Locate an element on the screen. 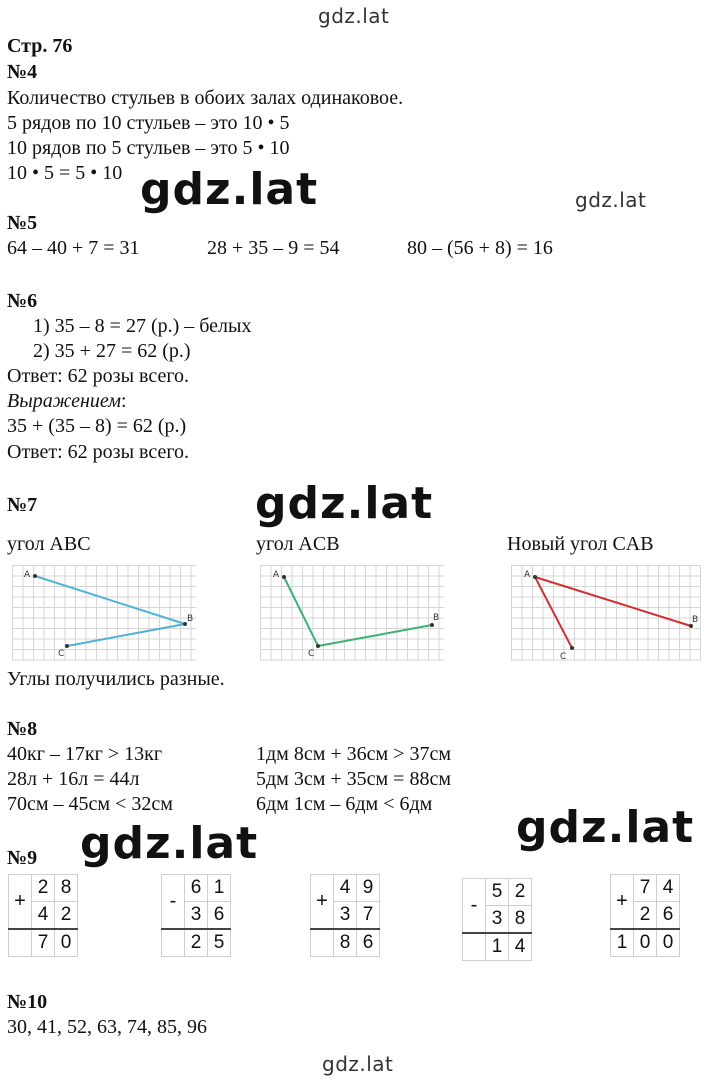  task-5-expr: 28 + 35 – 9 = 54 is located at coordinates (273, 248).